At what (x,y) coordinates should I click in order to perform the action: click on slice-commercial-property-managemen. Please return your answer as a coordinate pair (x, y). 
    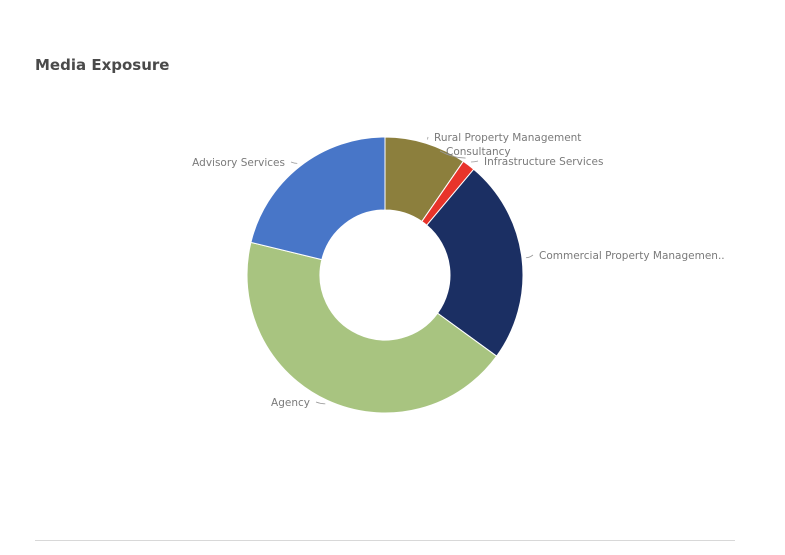
    Looking at the image, I should click on (475, 262).